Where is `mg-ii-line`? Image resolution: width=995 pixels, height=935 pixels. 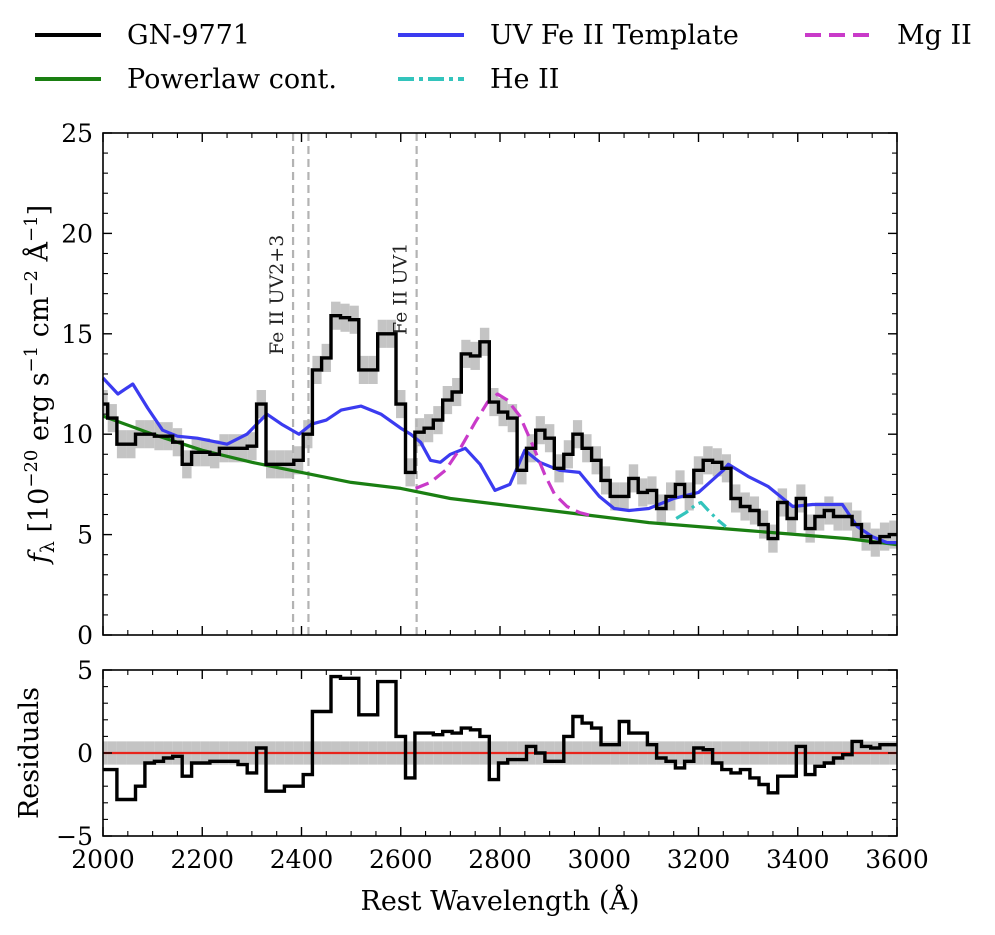 mg-ii-line is located at coordinates (505, 455).